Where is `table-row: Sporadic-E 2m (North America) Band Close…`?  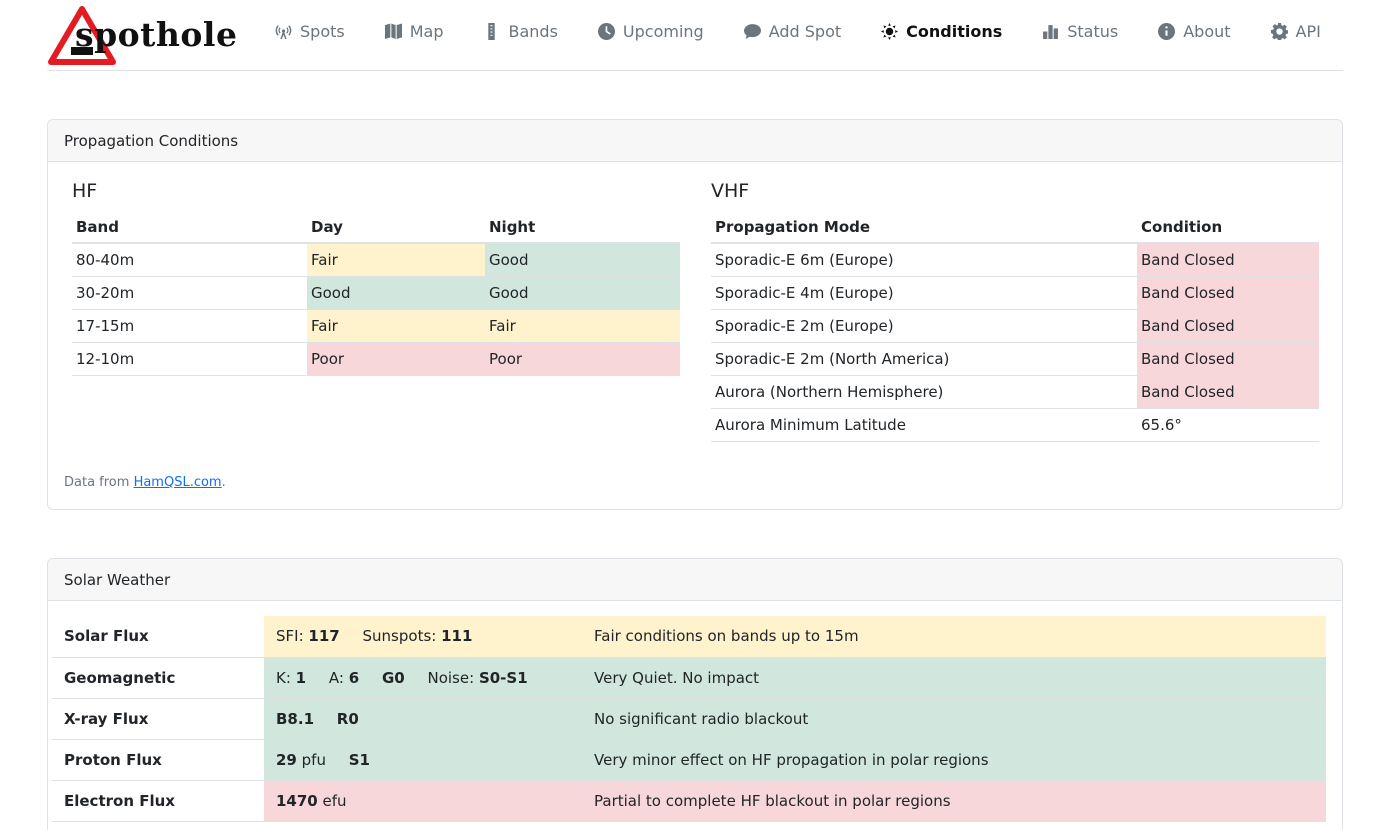 table-row: Sporadic-E 2m (North America) Band Close… is located at coordinates (1015, 359).